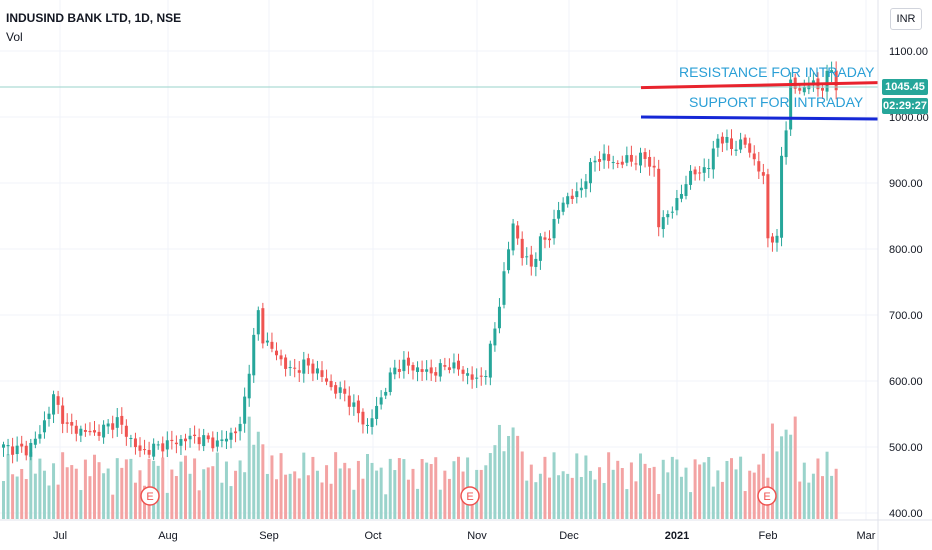  What do you see at coordinates (908, 52) in the screenshot?
I see `price-tick-label: 1100.00` at bounding box center [908, 52].